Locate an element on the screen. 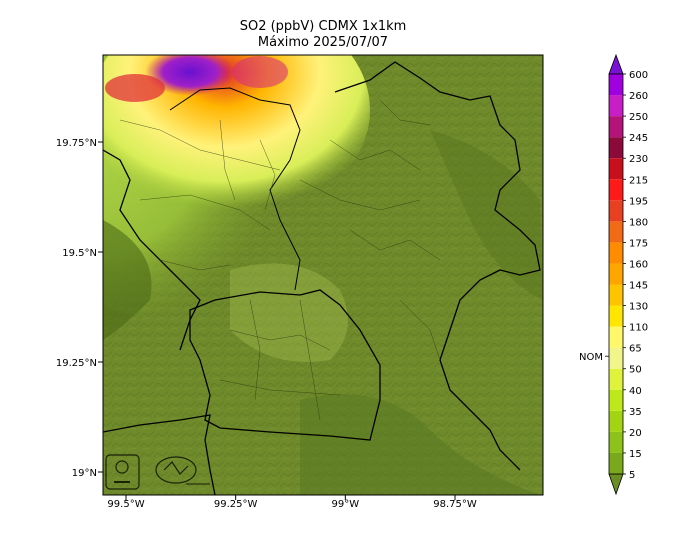  sedema-logo is located at coordinates (122, 472).